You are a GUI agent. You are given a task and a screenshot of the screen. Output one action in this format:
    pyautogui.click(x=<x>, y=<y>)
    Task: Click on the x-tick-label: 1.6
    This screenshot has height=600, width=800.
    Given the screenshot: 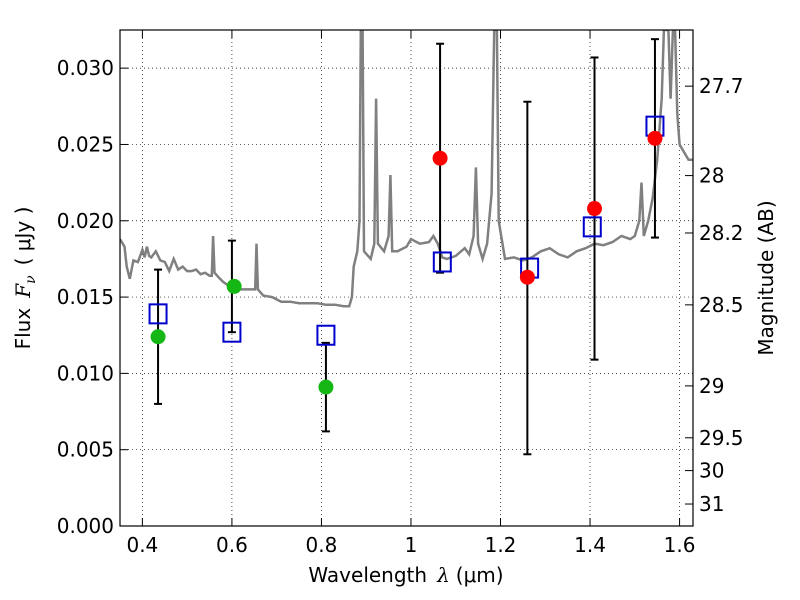 What is the action you would take?
    pyautogui.click(x=680, y=545)
    